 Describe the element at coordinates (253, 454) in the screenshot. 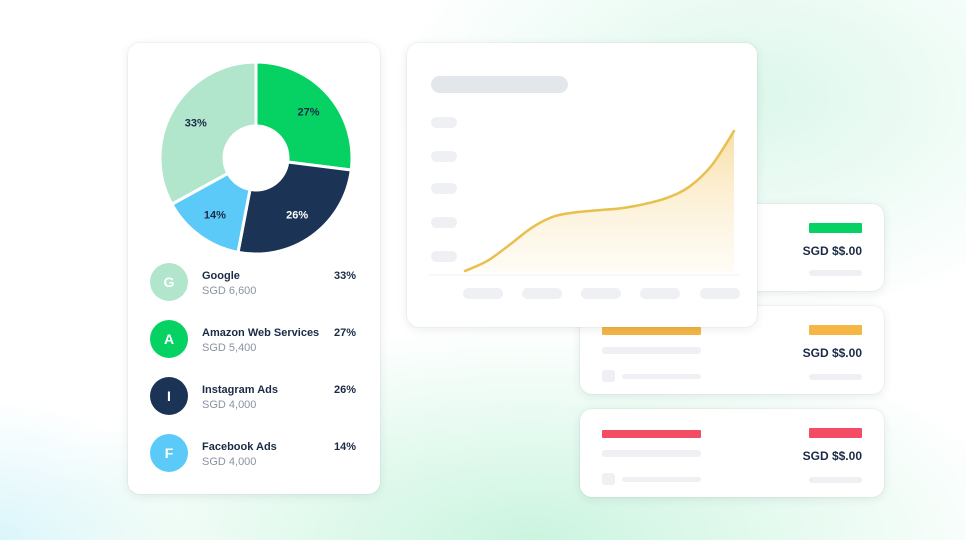

I see `list-item-facebook-ads: F Facebook Ads SGD 4,000 14%` at that location.